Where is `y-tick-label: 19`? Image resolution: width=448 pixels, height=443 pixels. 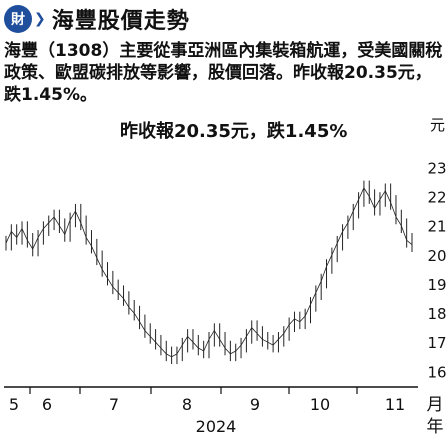
y-tick-label: 19 is located at coordinates (436, 285).